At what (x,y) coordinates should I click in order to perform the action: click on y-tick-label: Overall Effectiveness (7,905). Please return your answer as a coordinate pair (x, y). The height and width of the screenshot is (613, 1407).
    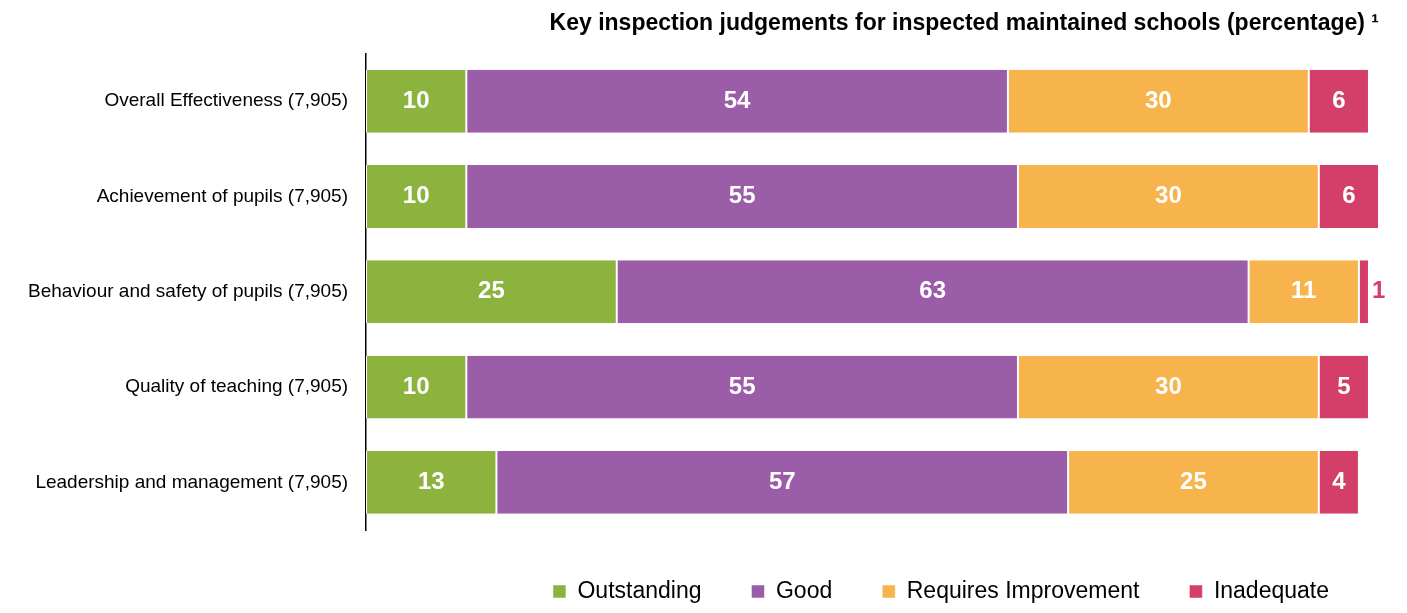
    Looking at the image, I should click on (226, 100).